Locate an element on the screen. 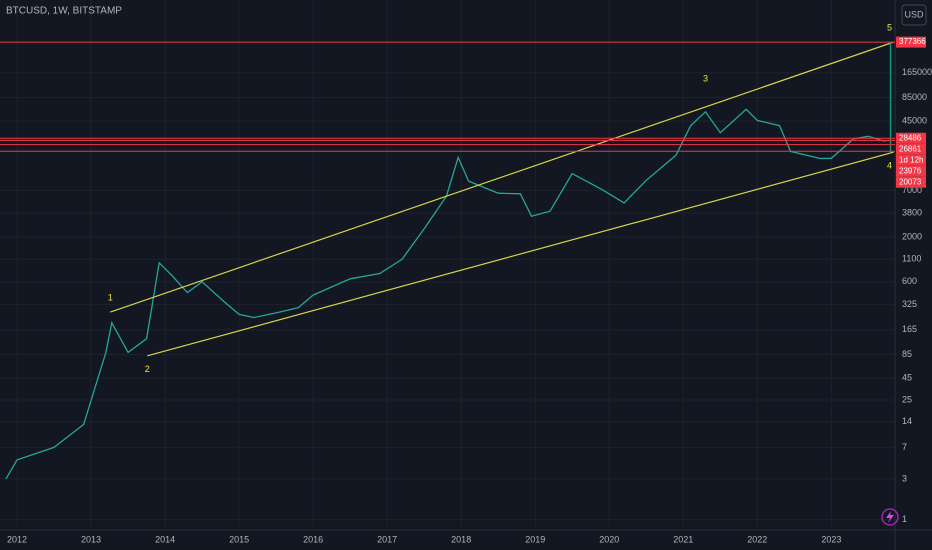 The image size is (932, 550). y-tick-label: 2000 is located at coordinates (912, 236).